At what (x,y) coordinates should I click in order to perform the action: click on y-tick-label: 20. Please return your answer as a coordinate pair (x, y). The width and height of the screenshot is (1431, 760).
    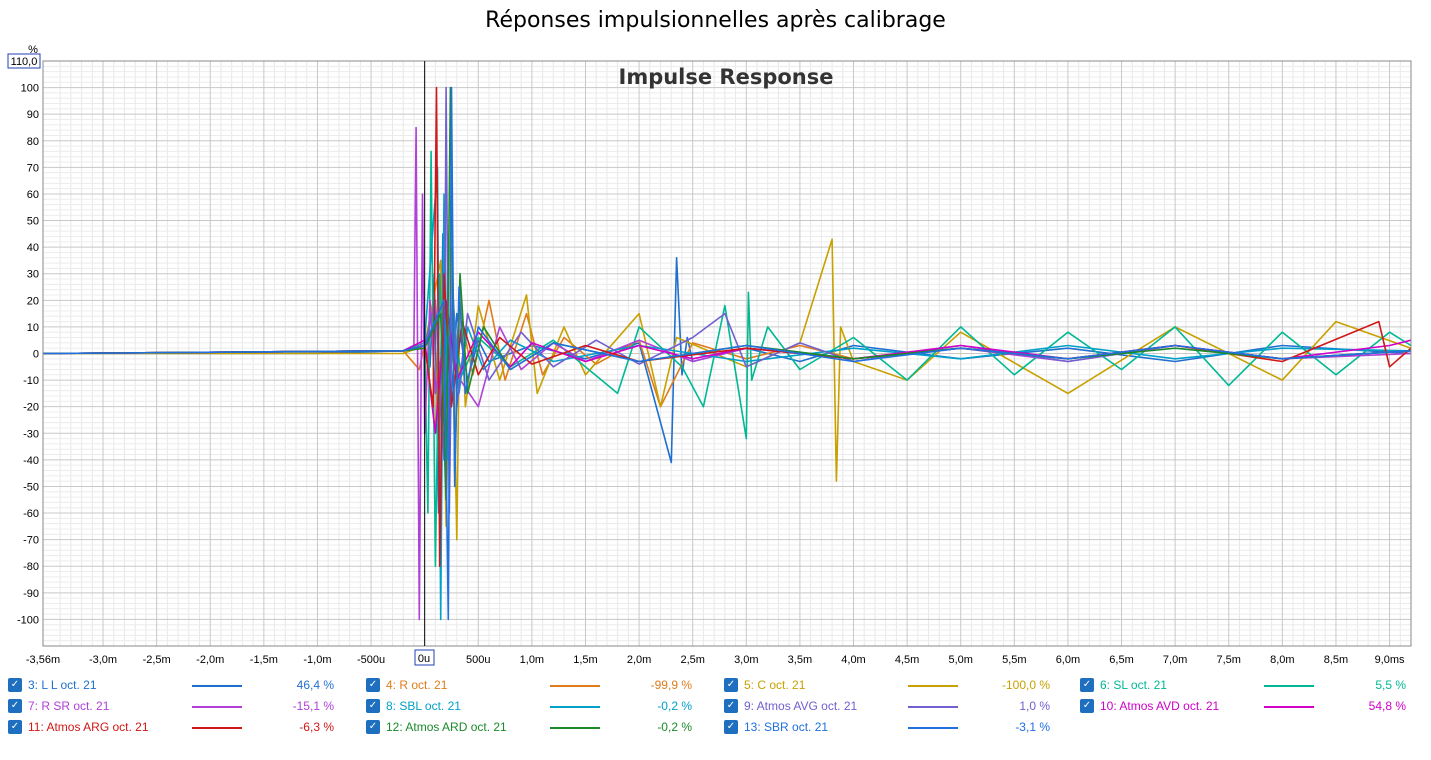
    Looking at the image, I should click on (33, 301).